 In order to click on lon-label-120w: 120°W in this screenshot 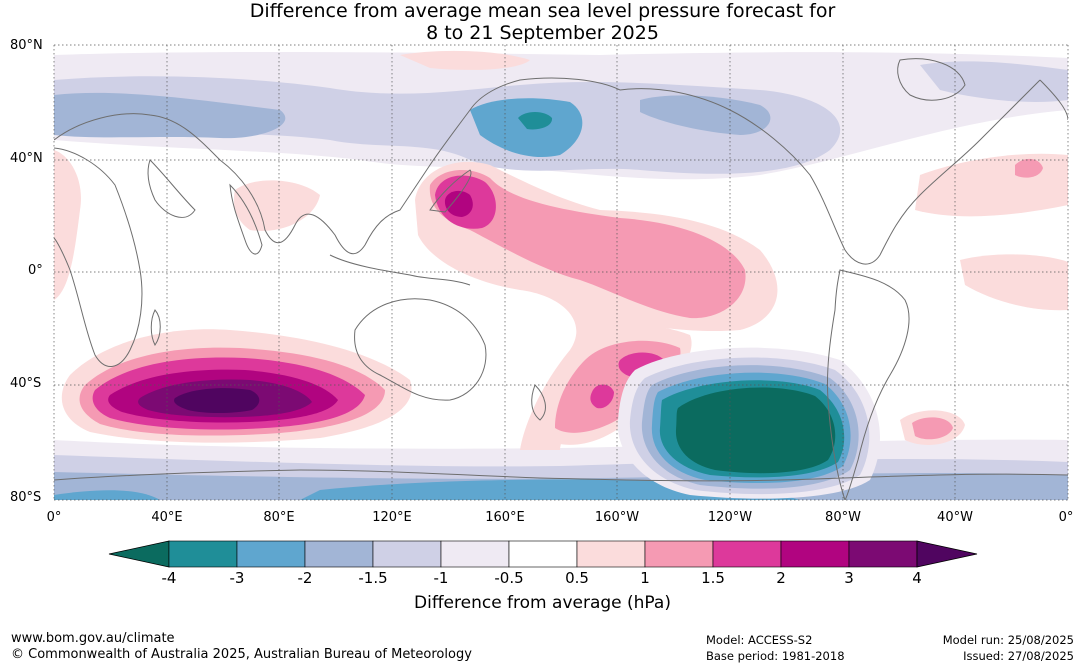, I will do `click(730, 517)`.